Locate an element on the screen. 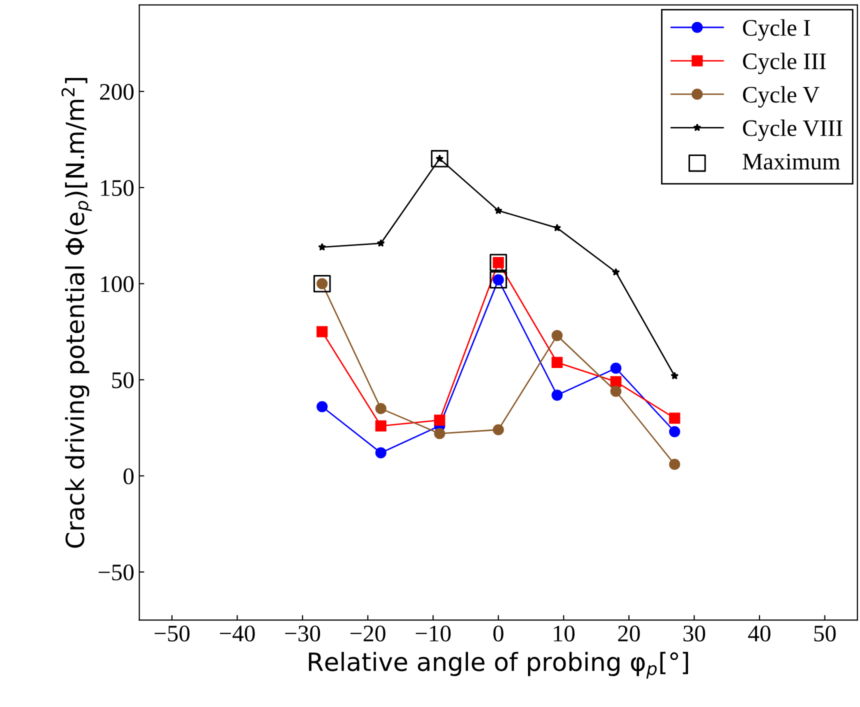 Image resolution: width=860 pixels, height=707 pixels. y-tick-label: 100 is located at coordinates (117, 284).